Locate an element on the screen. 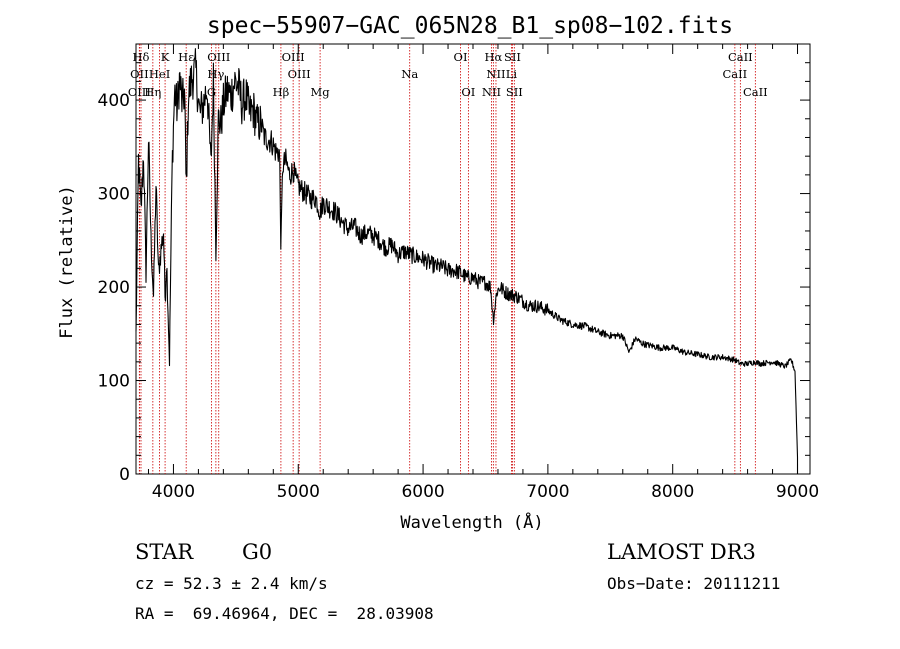  x-tick-label: 7000 is located at coordinates (547, 492).